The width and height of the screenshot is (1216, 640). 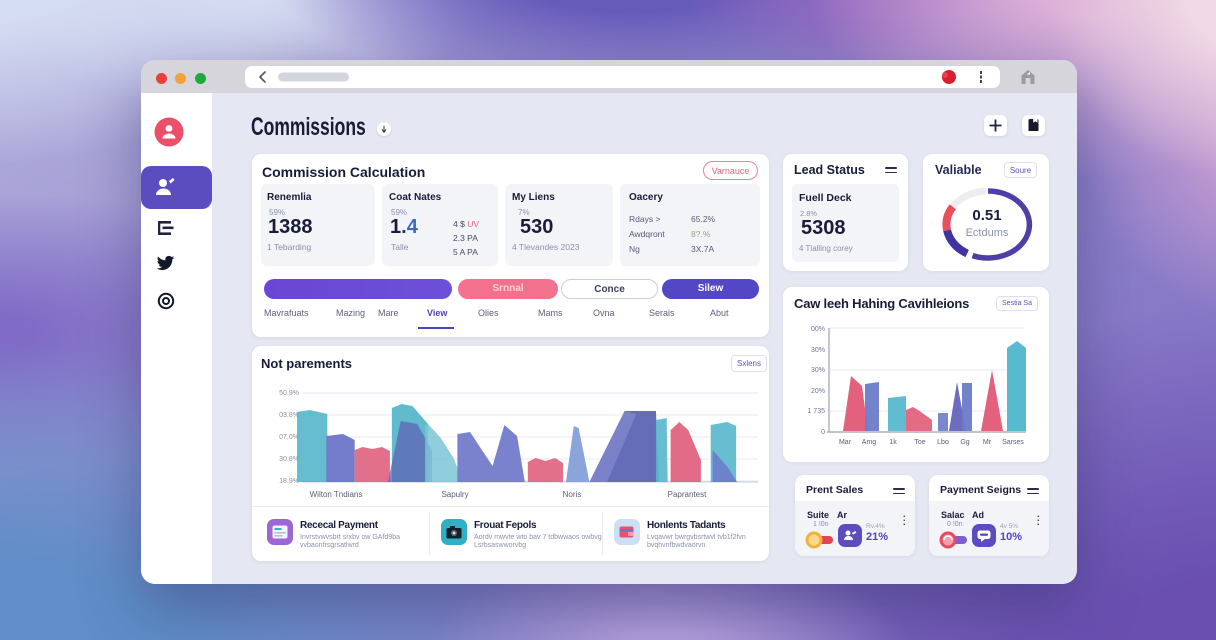 What do you see at coordinates (816, 411) in the screenshot?
I see `svg-text: 1 735` at bounding box center [816, 411].